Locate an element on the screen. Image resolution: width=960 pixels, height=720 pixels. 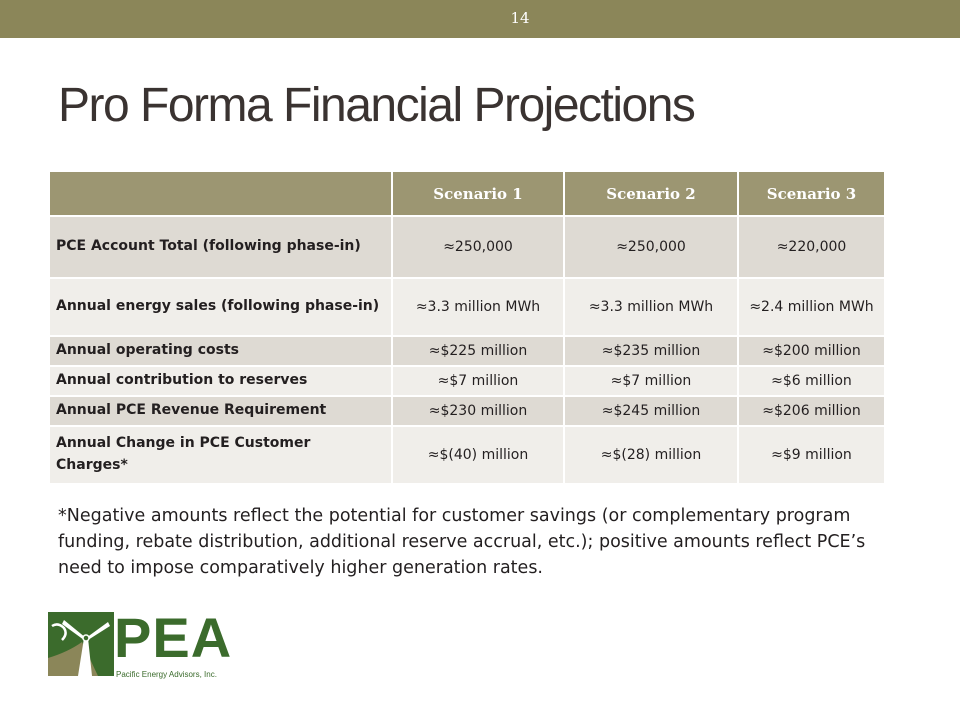
windmill-icon is located at coordinates (81, 644).